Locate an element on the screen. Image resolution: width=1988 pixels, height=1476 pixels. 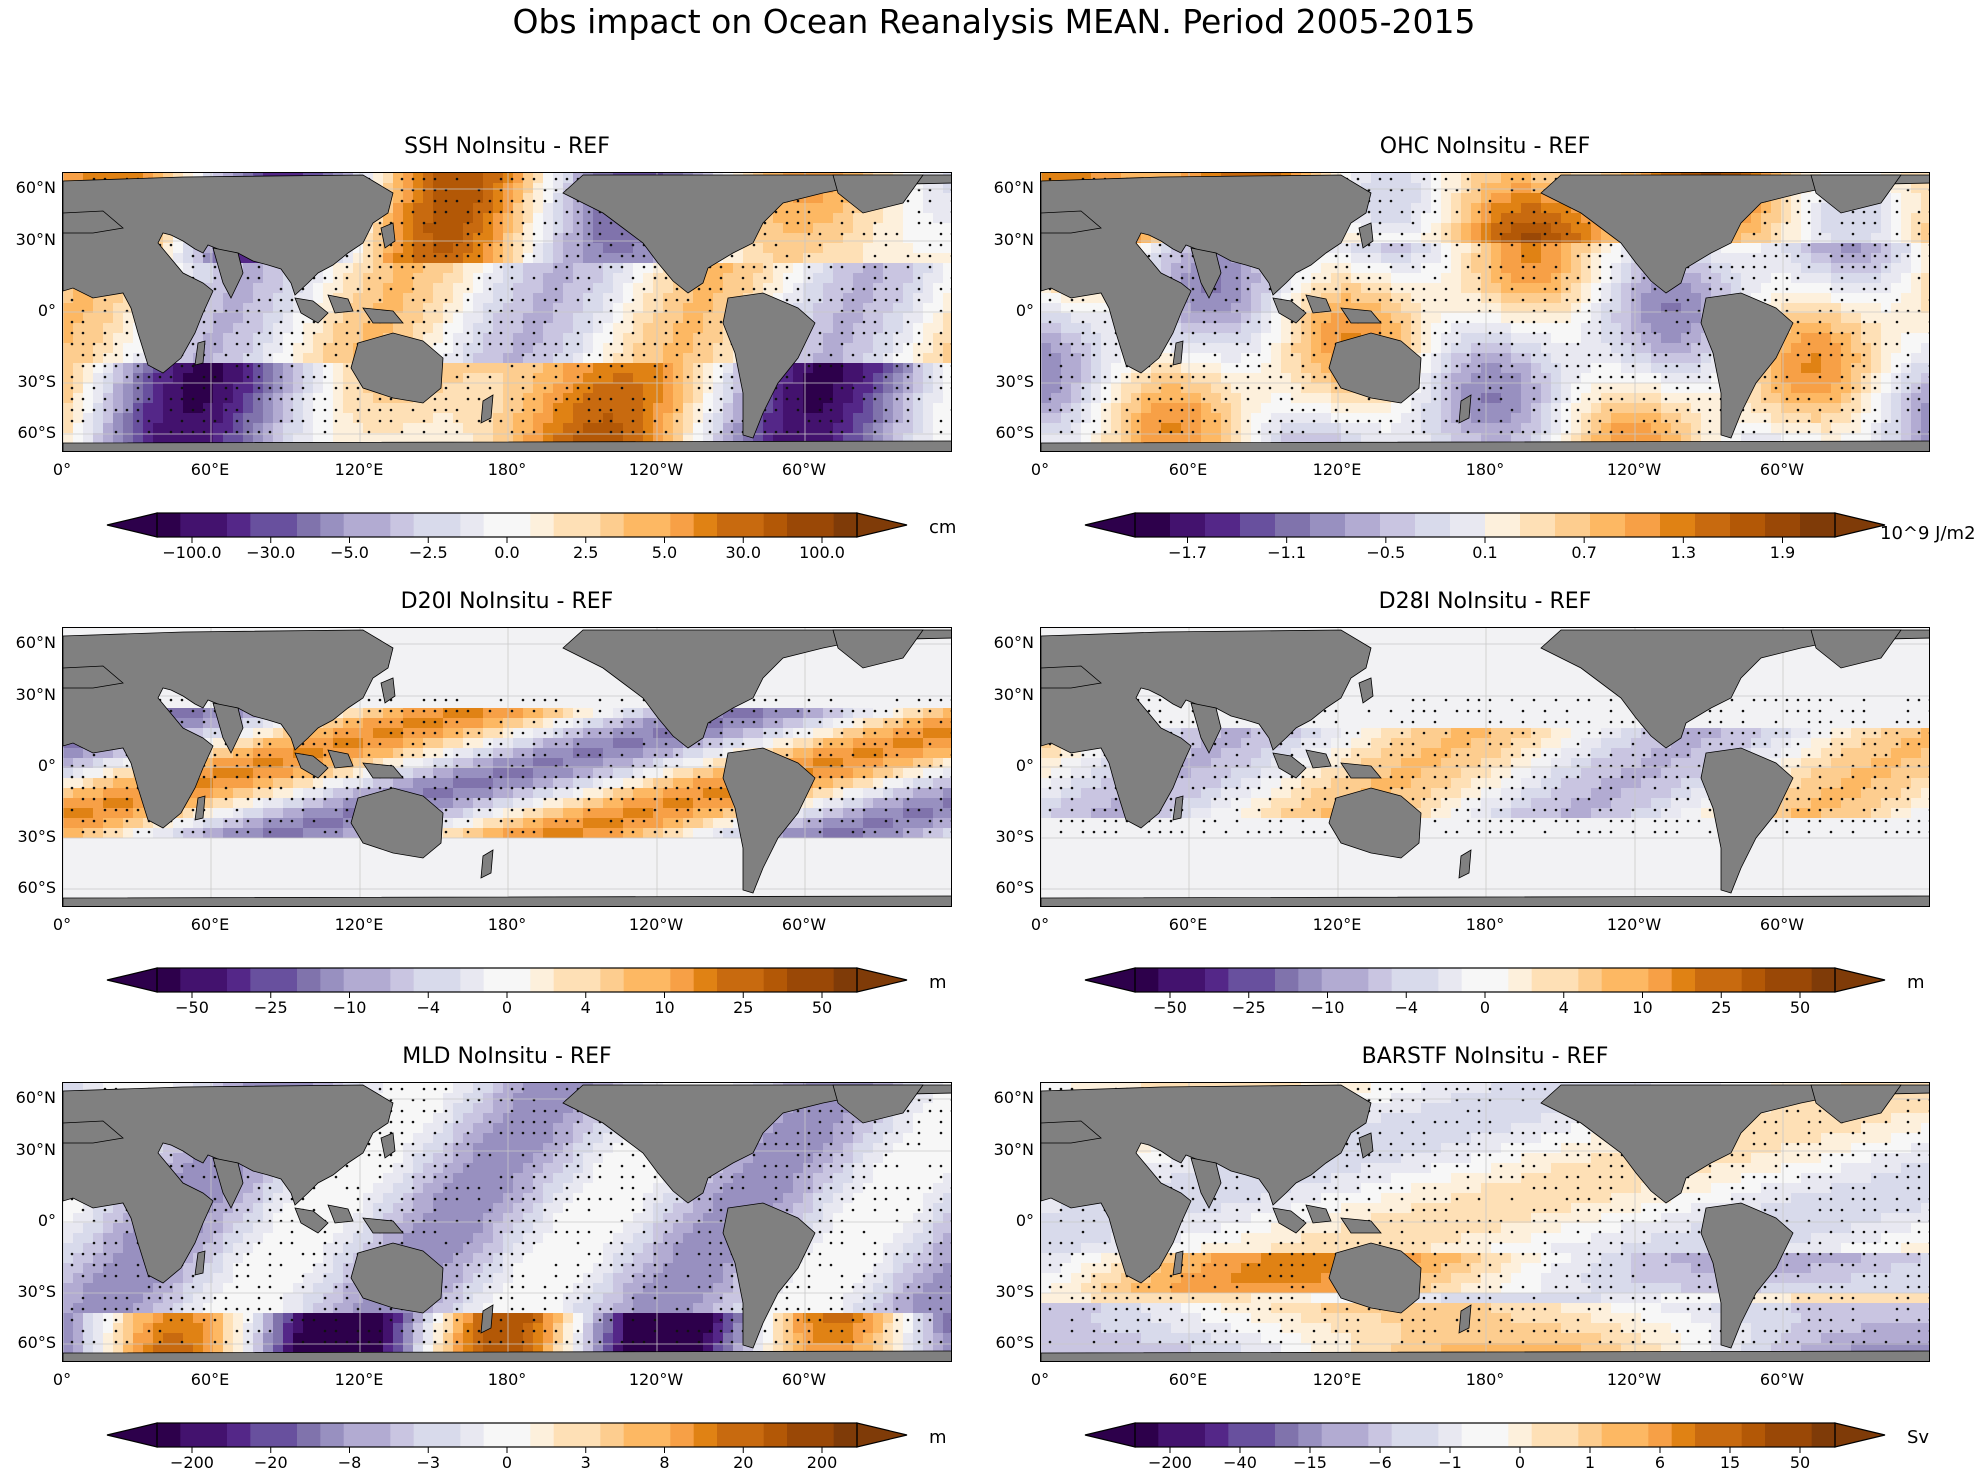
colorbar-swatch is located at coordinates (449, 525).